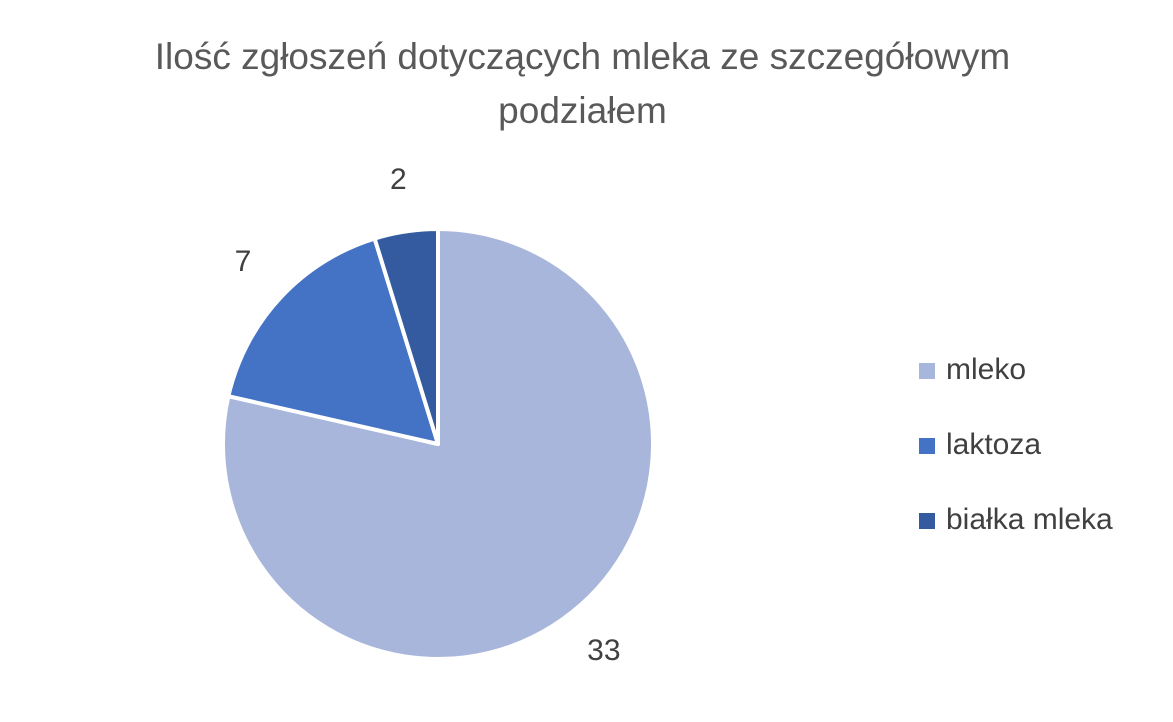 This screenshot has width=1173, height=722. I want to click on legend-label: laktoza, so click(993, 444).